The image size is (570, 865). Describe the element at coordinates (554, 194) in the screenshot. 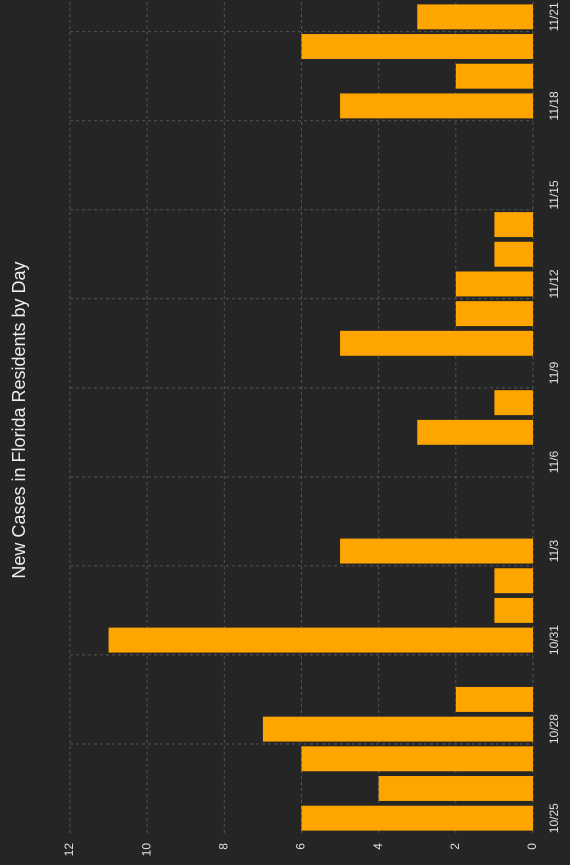

I see `x-tick-label: 11/15` at that location.